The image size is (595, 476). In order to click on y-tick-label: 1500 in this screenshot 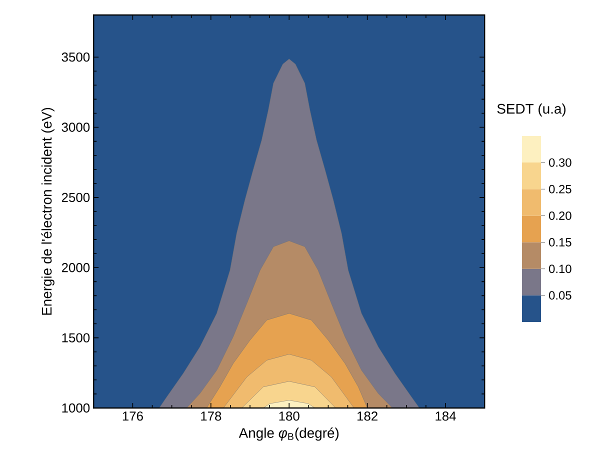, I will do `click(76, 337)`.